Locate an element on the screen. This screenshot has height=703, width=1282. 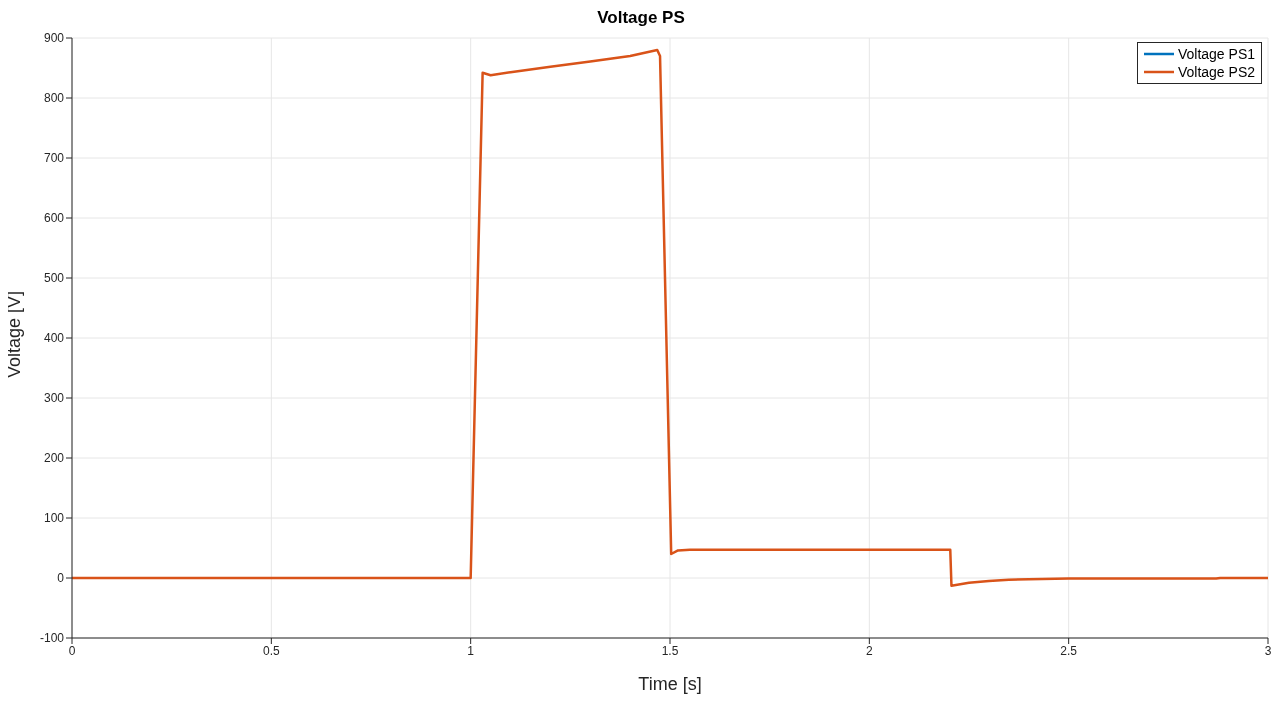
x-tick-label: 0 is located at coordinates (72, 650).